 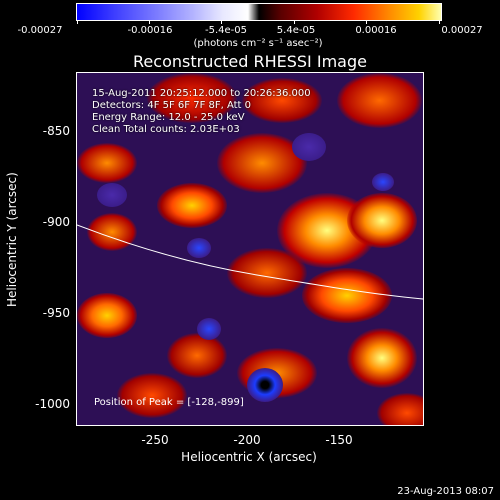 I want to click on colorbar-tick-label: 0.00027, so click(x=462, y=30).